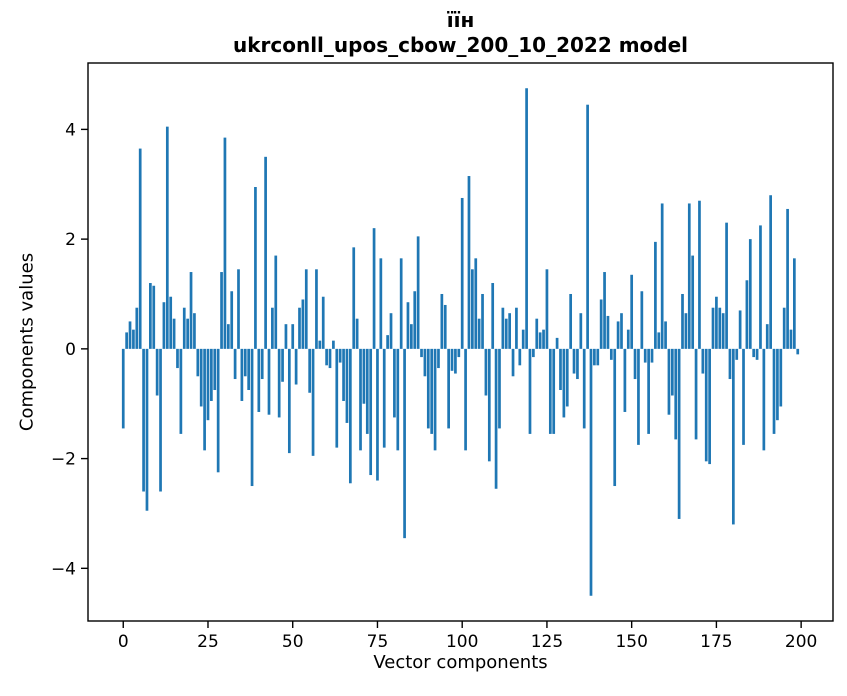 Image resolution: width=847 pixels, height=696 pixels. Describe the element at coordinates (63, 460) in the screenshot. I see `y-tick-label: −2` at that location.